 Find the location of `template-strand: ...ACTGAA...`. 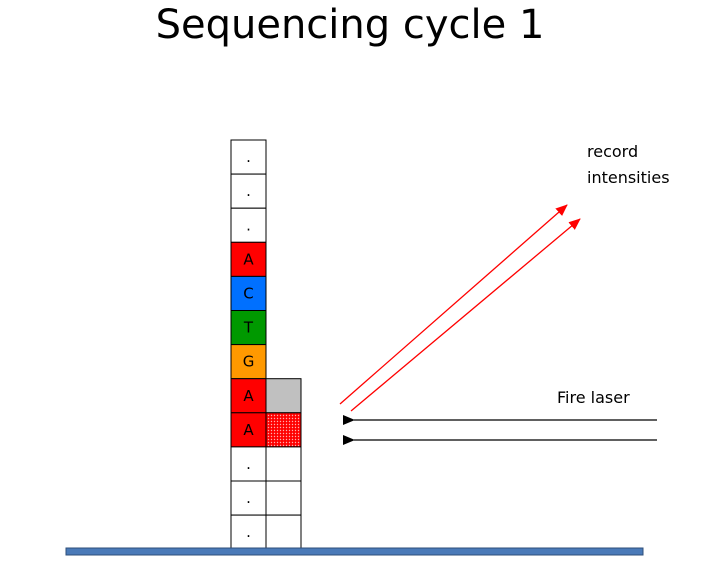

template-strand: ...ACTGAA... is located at coordinates (248, 344).